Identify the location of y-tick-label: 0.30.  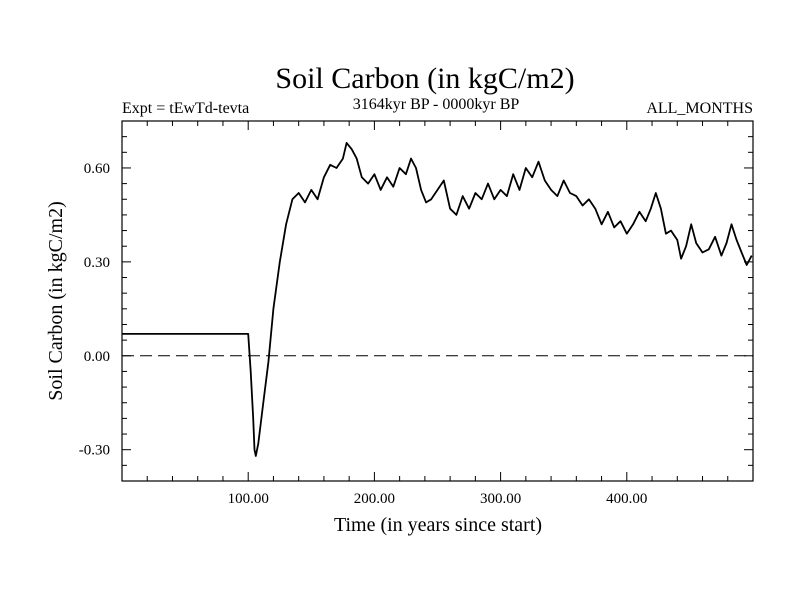
(97, 263).